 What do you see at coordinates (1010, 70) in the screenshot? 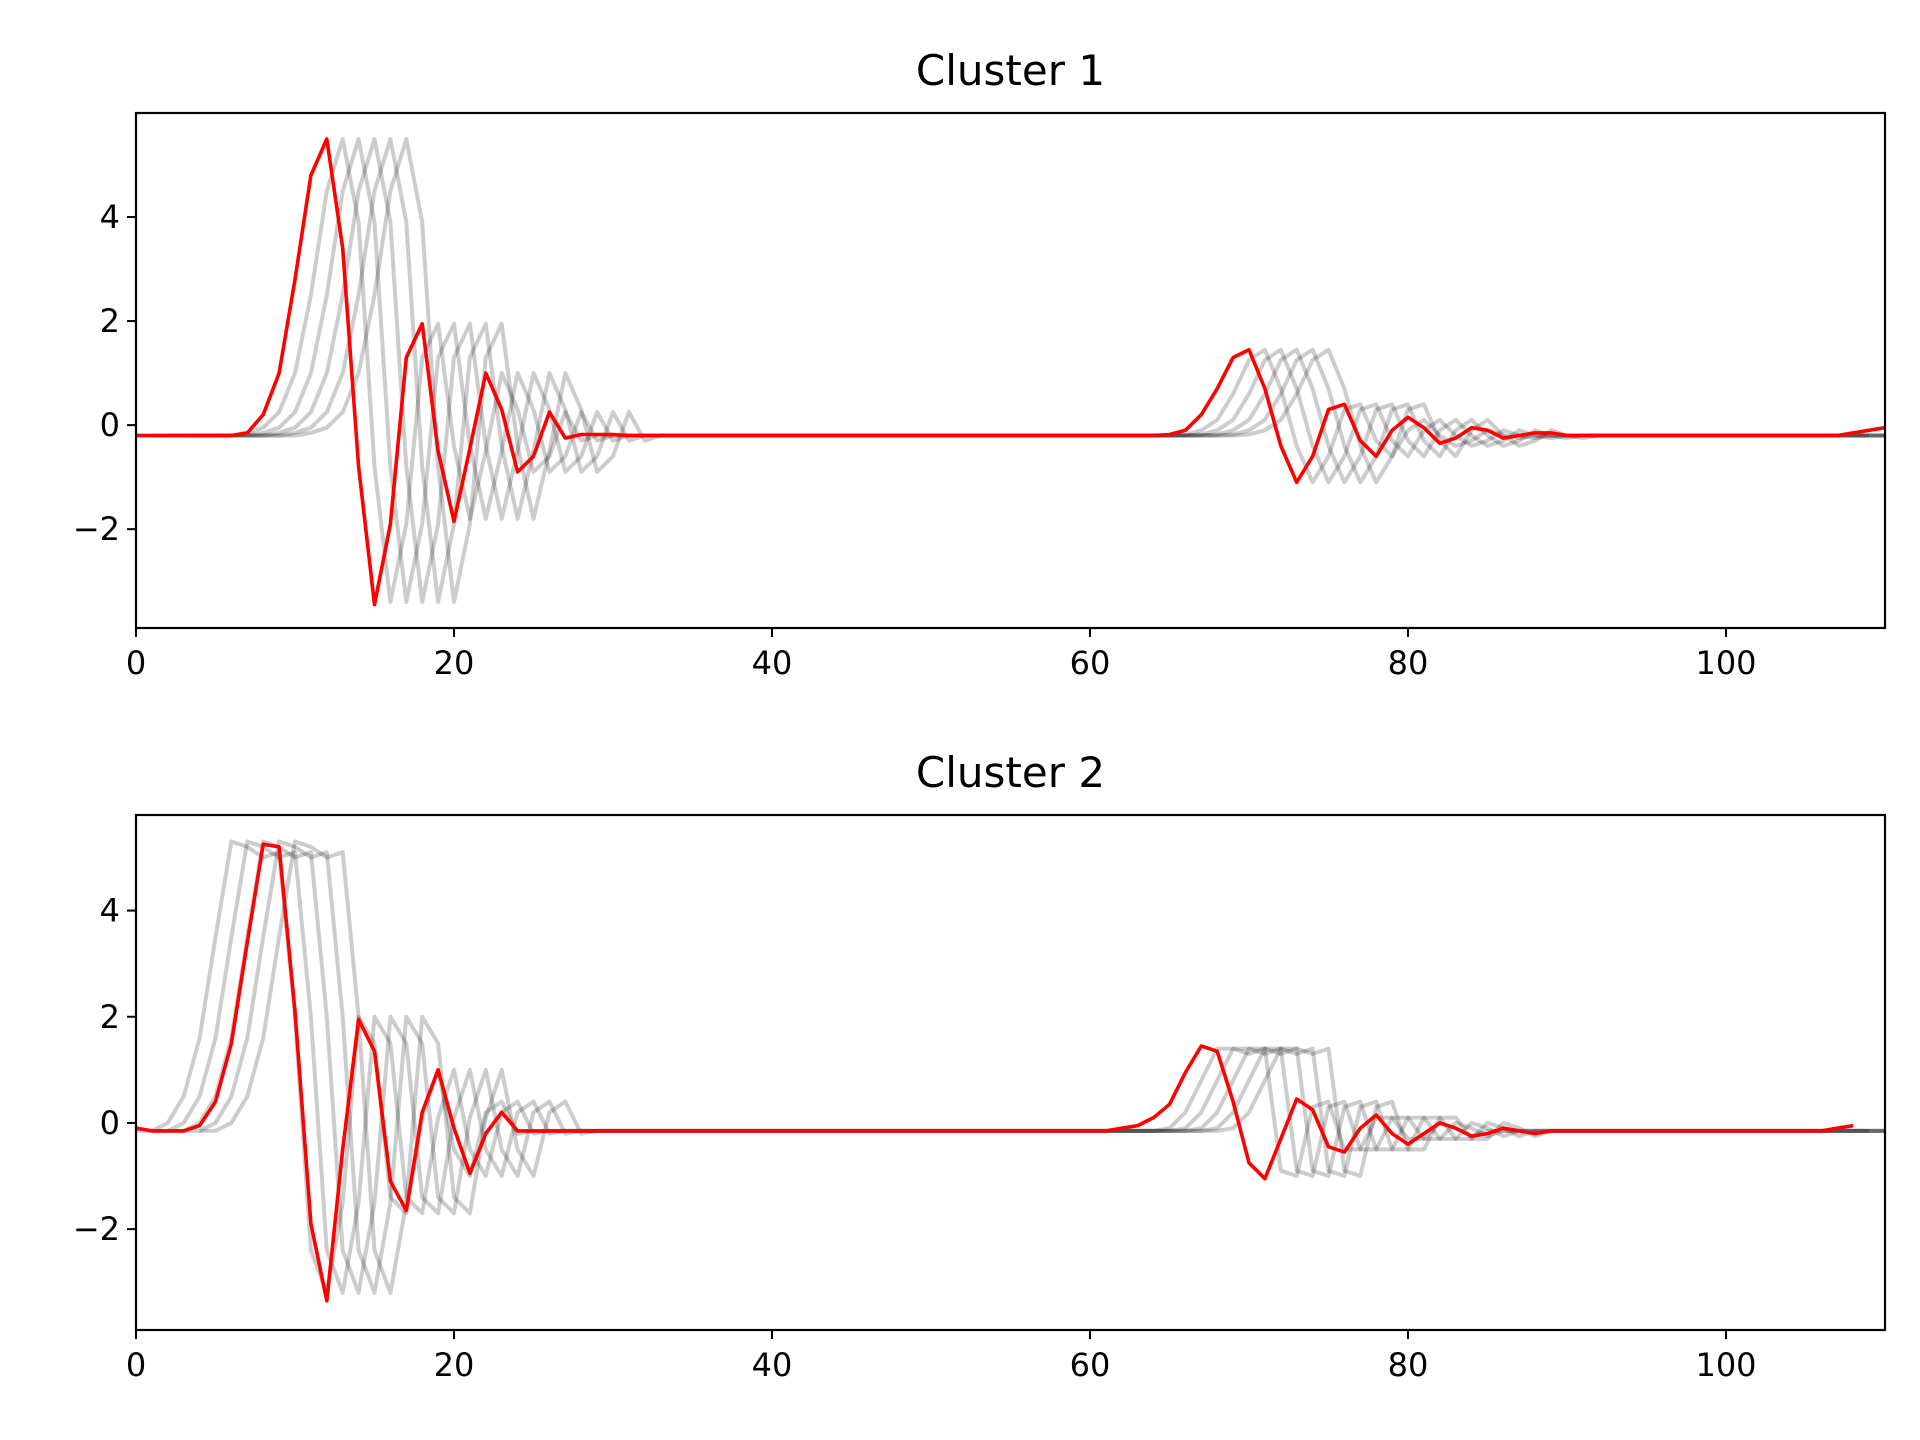
I see `chart-title: Cluster 1` at bounding box center [1010, 70].